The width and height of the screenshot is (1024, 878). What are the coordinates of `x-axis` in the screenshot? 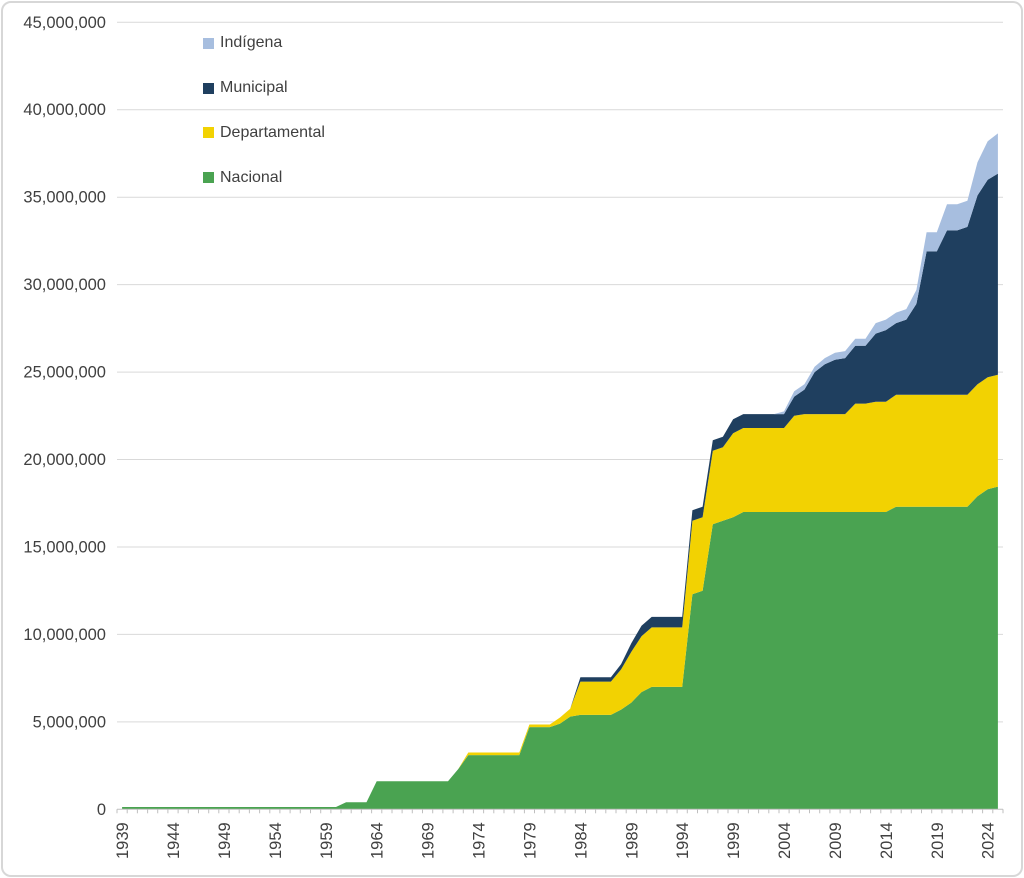 It's located at (560, 811).